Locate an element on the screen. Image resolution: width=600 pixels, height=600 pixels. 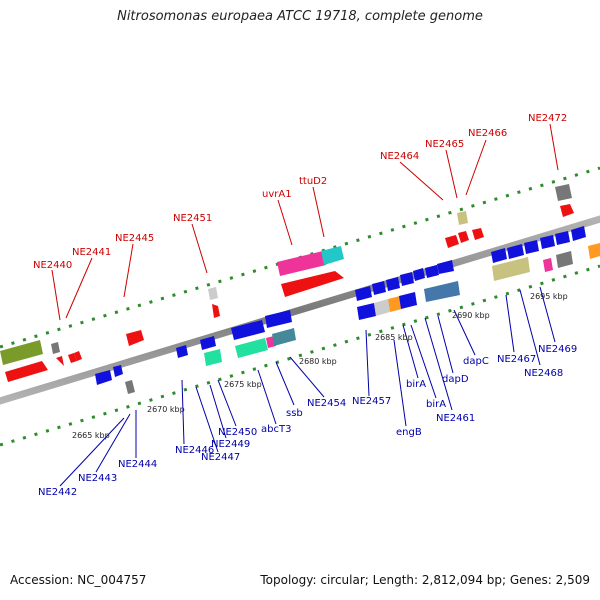
gene-ne2464-b is located at coordinates (463, 237).